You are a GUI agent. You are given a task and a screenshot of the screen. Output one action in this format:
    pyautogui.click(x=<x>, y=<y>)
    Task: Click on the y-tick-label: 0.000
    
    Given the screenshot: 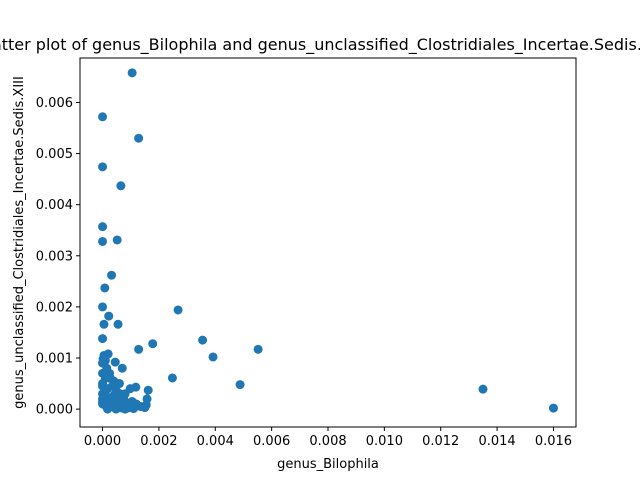 What is the action you would take?
    pyautogui.click(x=54, y=410)
    